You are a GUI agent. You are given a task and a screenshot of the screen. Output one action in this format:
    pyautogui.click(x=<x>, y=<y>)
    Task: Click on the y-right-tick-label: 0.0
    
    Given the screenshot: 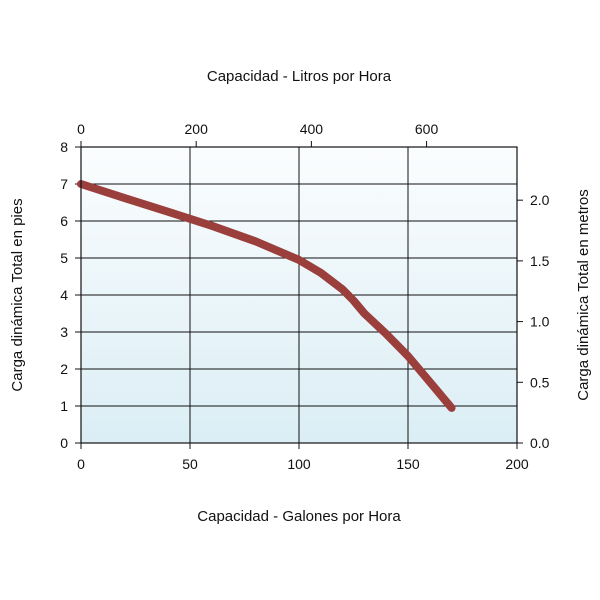 What is the action you would take?
    pyautogui.click(x=540, y=443)
    